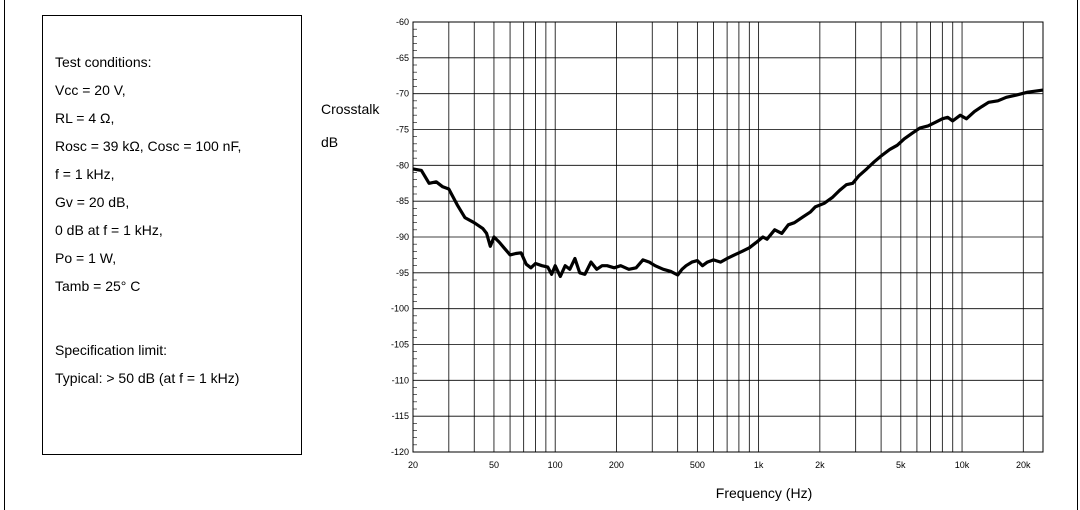 The height and width of the screenshot is (510, 1080). I want to click on x-tick-label: 500, so click(697, 465).